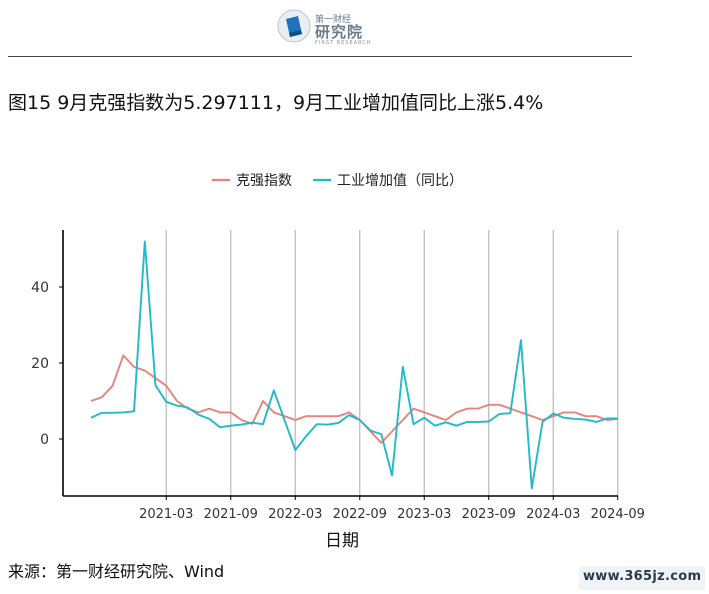 This screenshot has height=594, width=709. I want to click on y-tick-labels: 0 20 40, so click(47, 364).